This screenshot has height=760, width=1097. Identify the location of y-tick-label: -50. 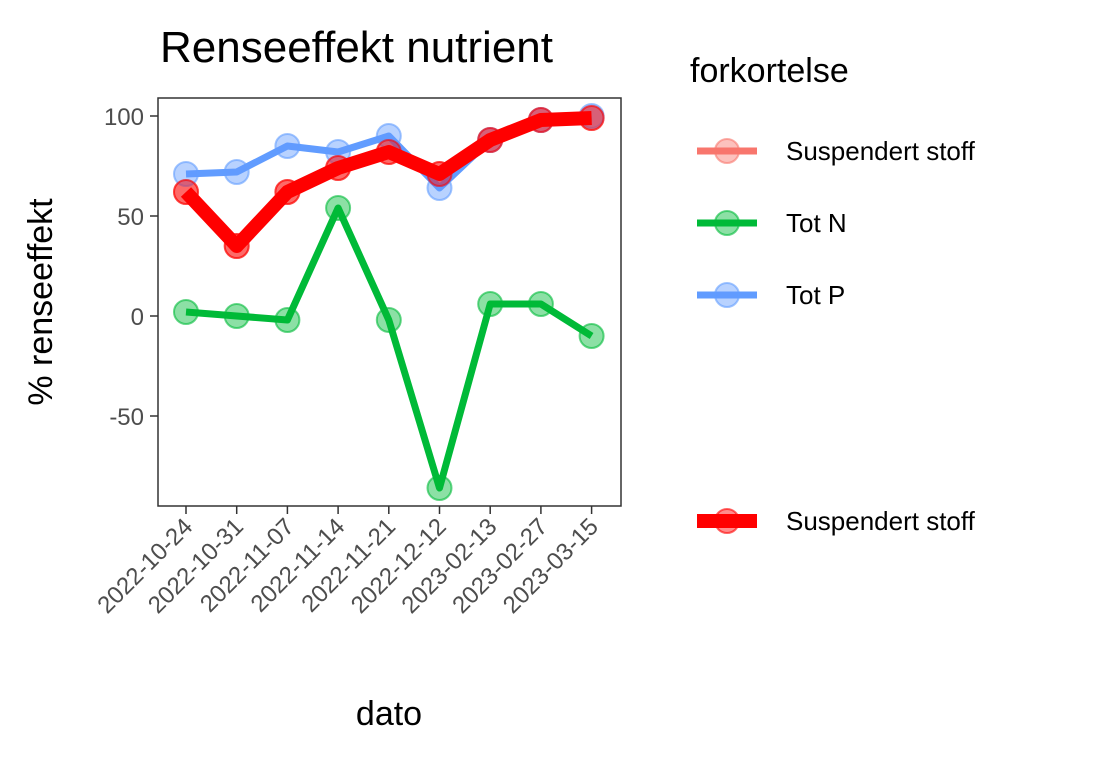
(126, 417).